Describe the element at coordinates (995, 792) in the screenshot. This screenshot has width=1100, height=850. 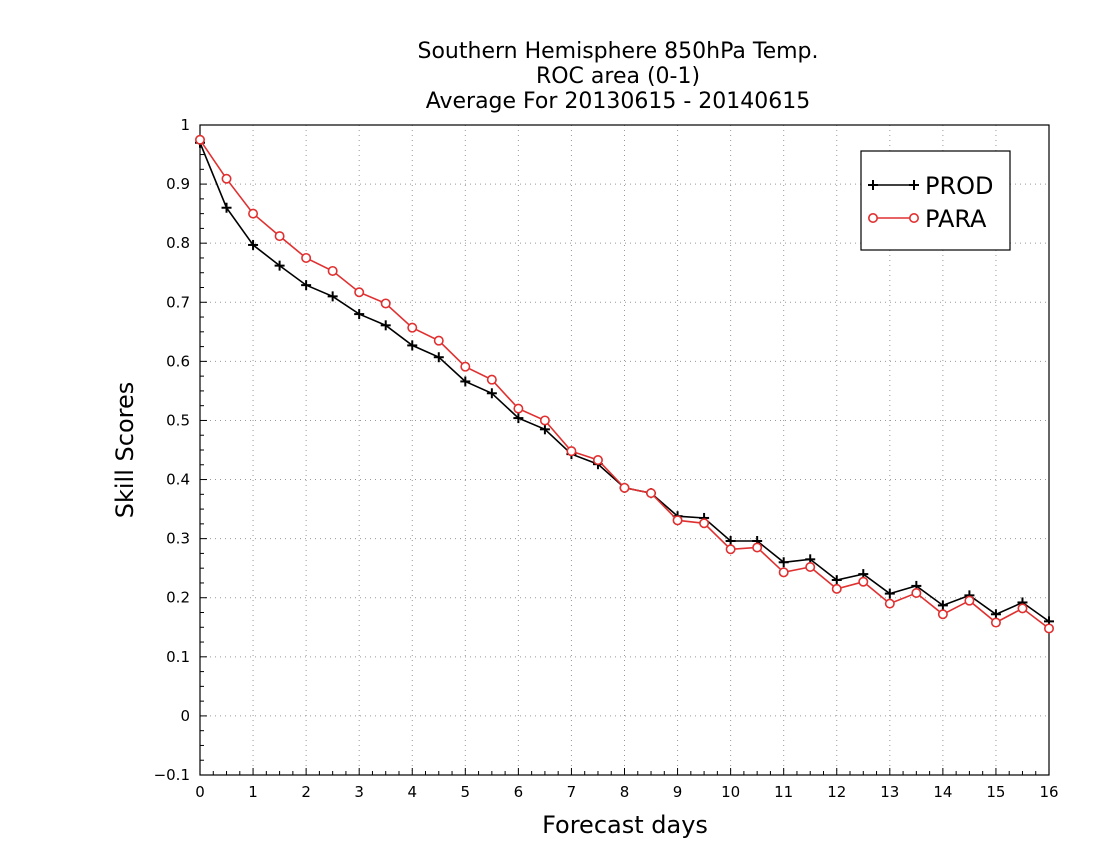
I see `x-tick-label-15: 15` at that location.